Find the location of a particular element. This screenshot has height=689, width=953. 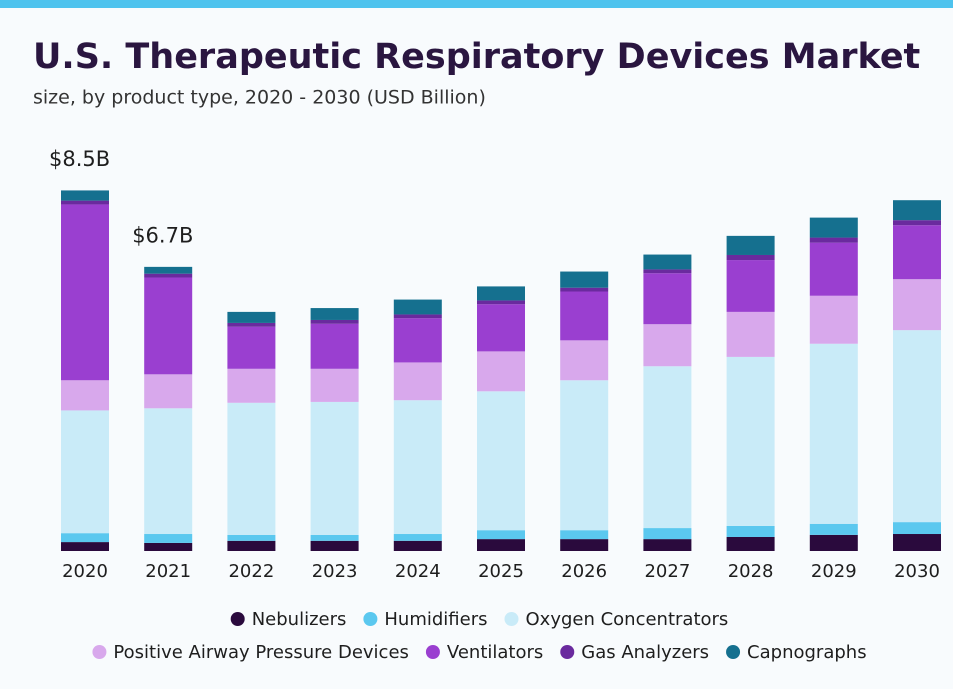

x-tick-label: 2028 is located at coordinates (751, 571).